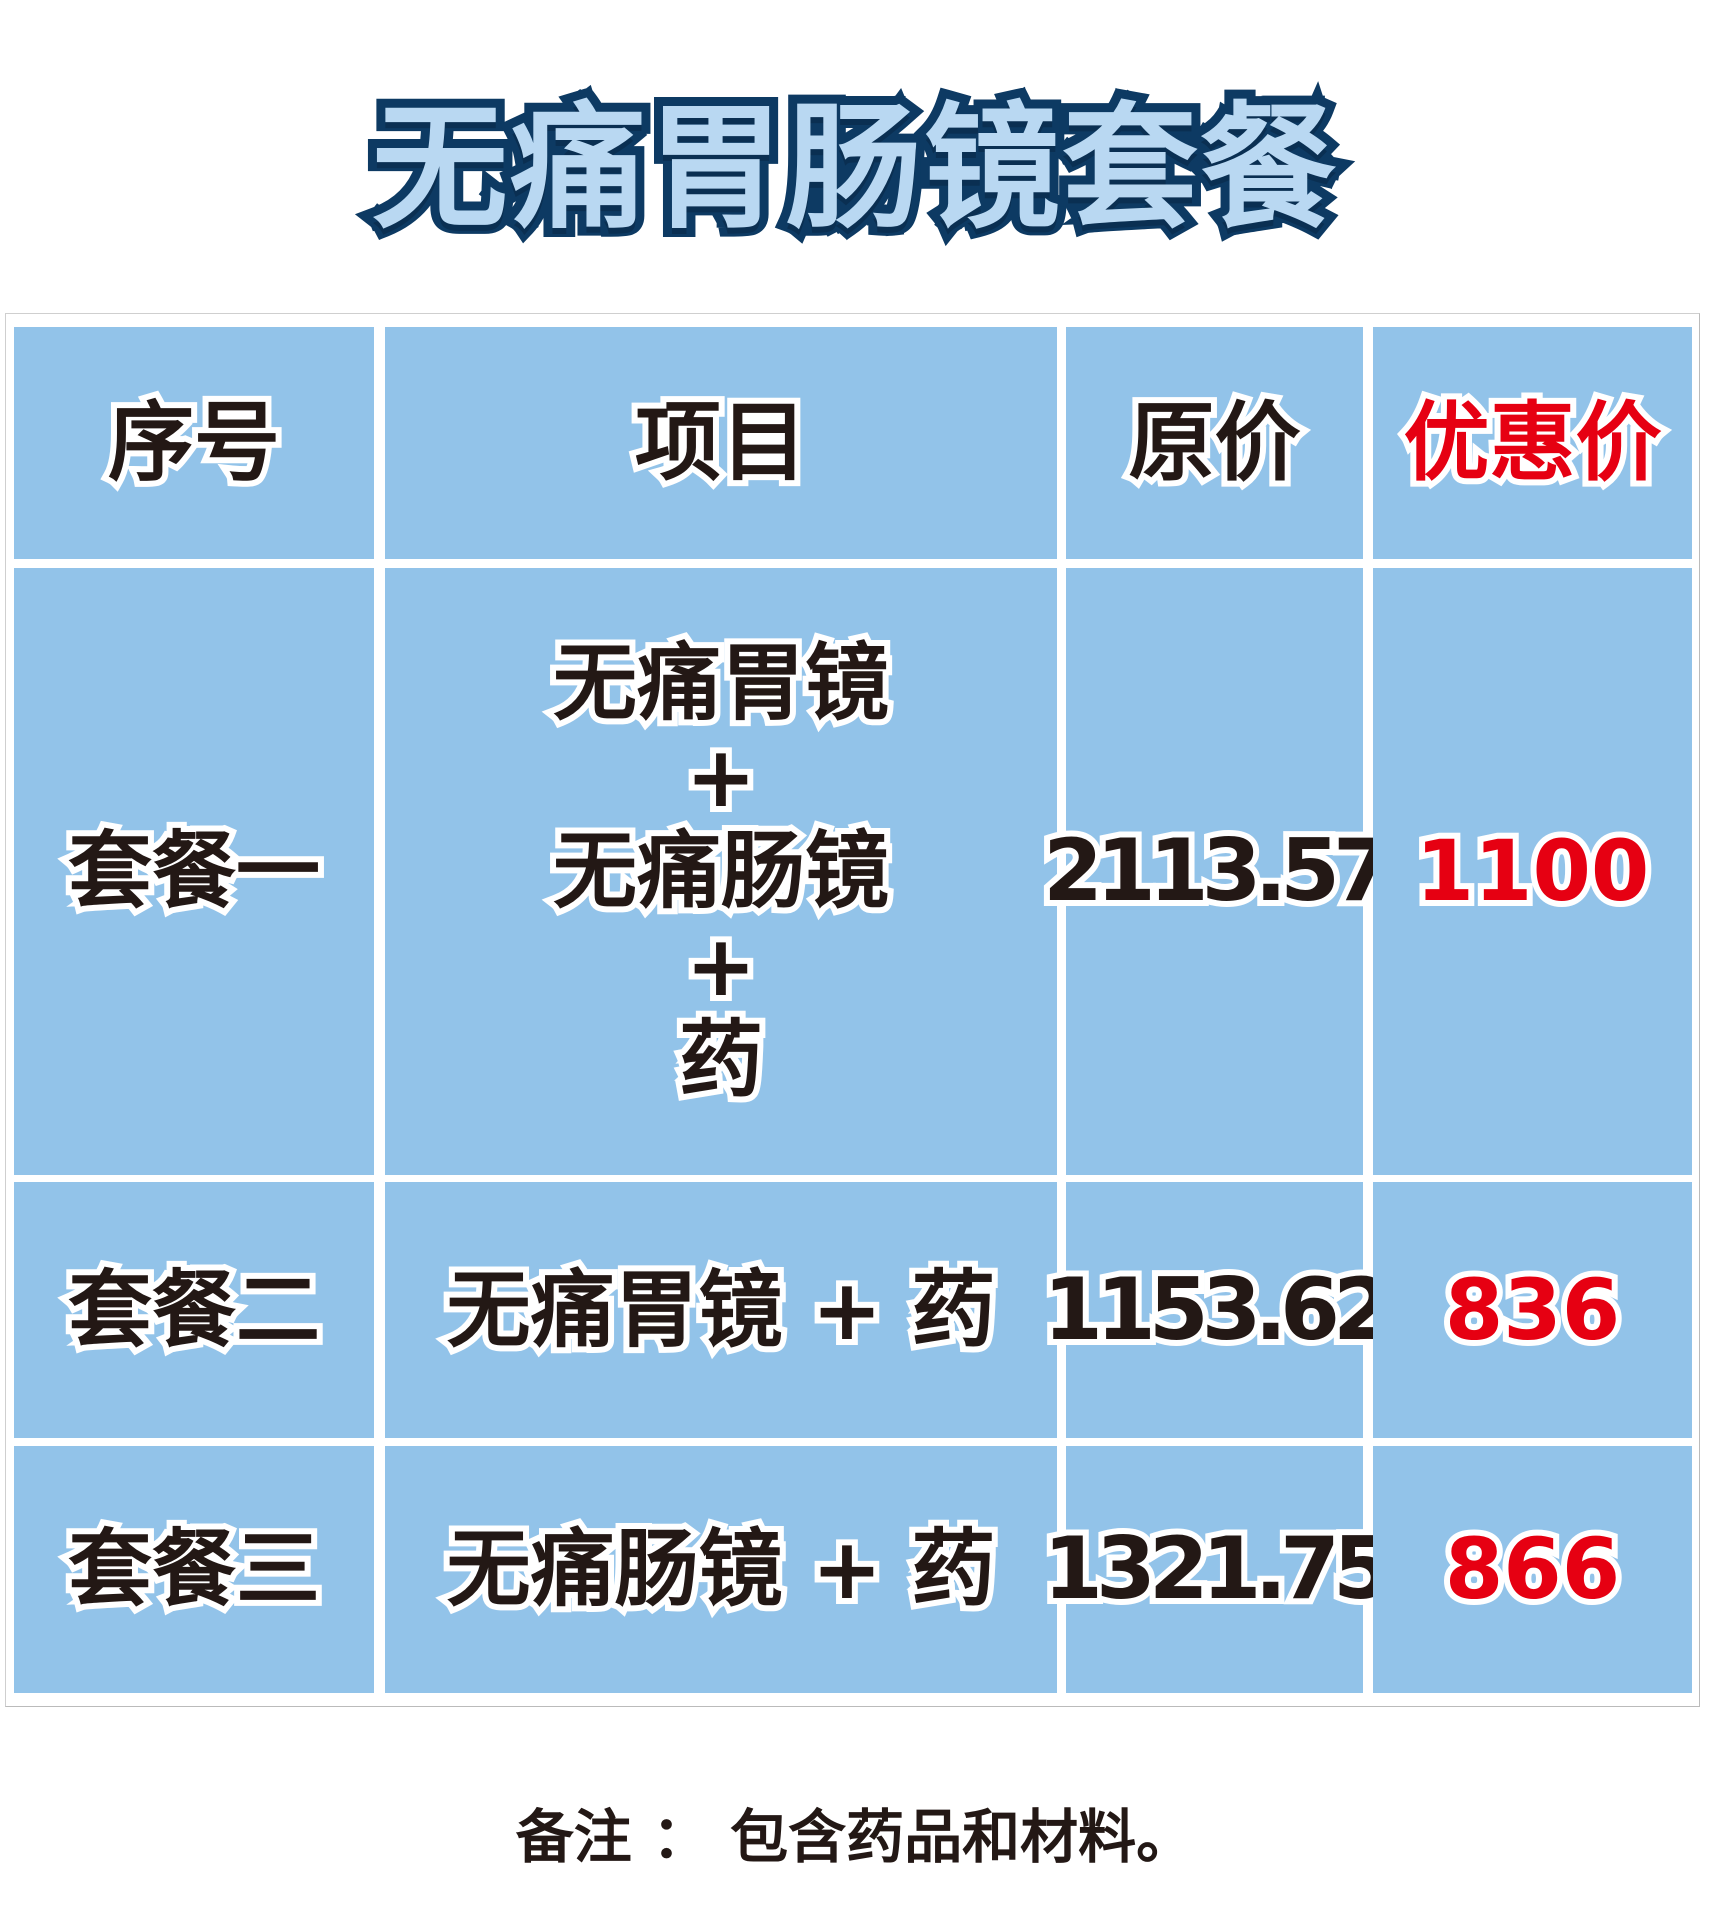 The image size is (1710, 1920). I want to click on table-row-3-discount-price: 866, so click(1532, 1569).